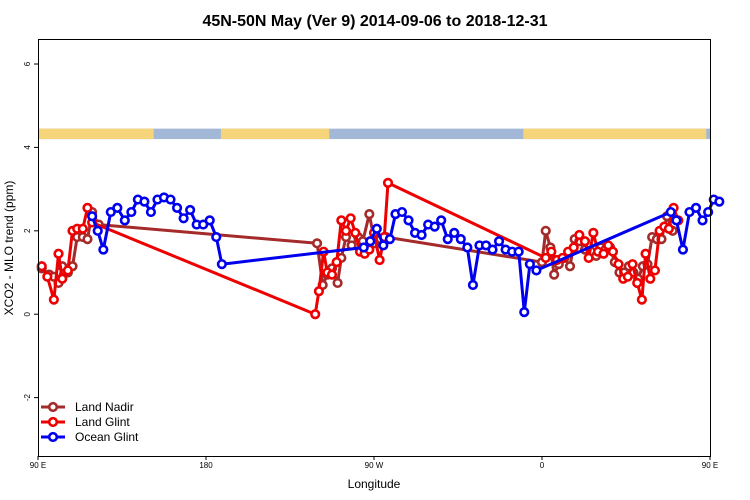 The width and height of the screenshot is (750, 500). Describe the element at coordinates (104, 407) in the screenshot. I see `legend-label: Land Nadir` at that location.